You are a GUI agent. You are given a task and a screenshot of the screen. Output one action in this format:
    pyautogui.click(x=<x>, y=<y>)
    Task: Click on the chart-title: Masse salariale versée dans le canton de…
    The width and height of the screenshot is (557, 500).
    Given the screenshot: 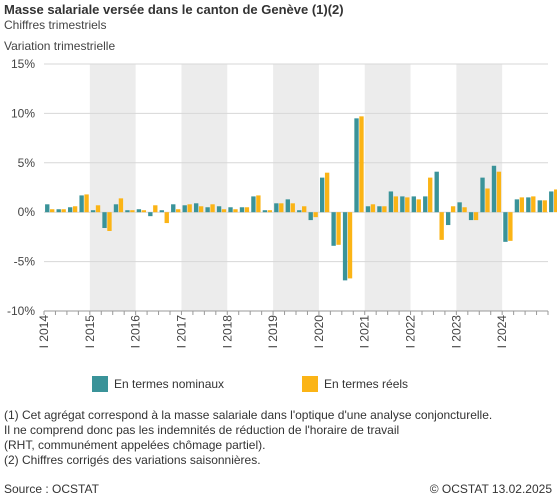 What is the action you would take?
    pyautogui.click(x=174, y=9)
    